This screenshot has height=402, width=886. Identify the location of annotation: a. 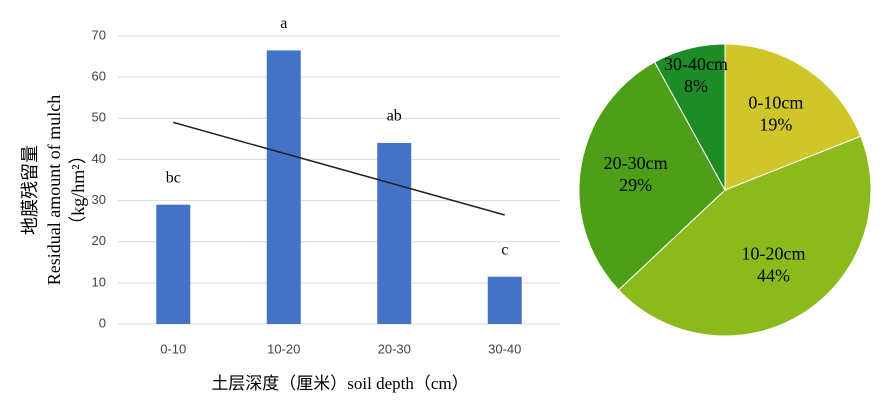
(283, 23).